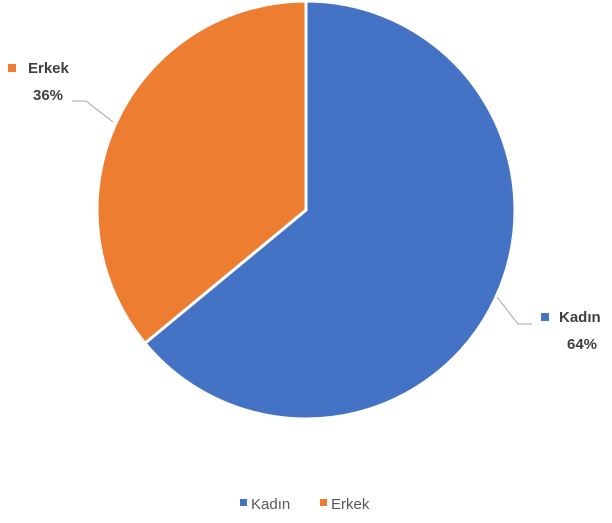 Image resolution: width=612 pixels, height=523 pixels. What do you see at coordinates (93, 111) in the screenshot?
I see `leader-line-erkek` at bounding box center [93, 111].